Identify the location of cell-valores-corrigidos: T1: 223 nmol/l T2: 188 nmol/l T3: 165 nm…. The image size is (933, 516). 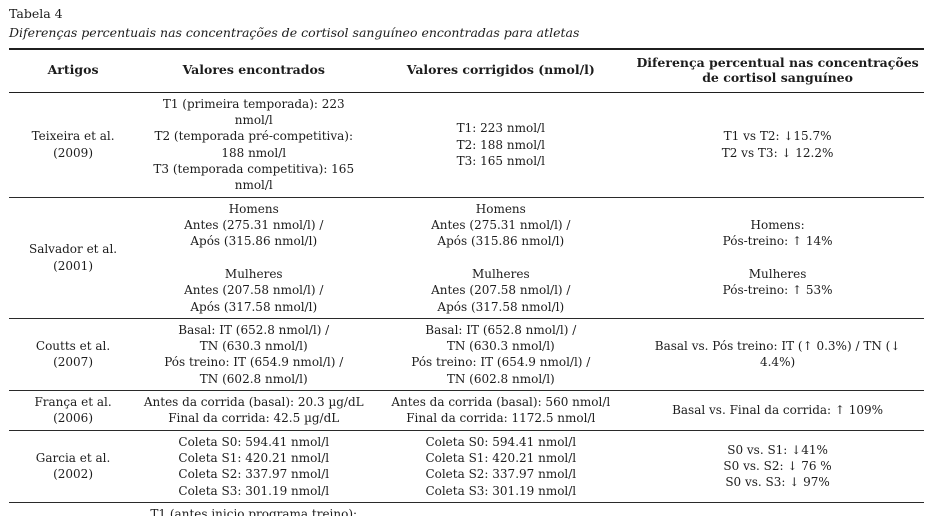
(500, 144).